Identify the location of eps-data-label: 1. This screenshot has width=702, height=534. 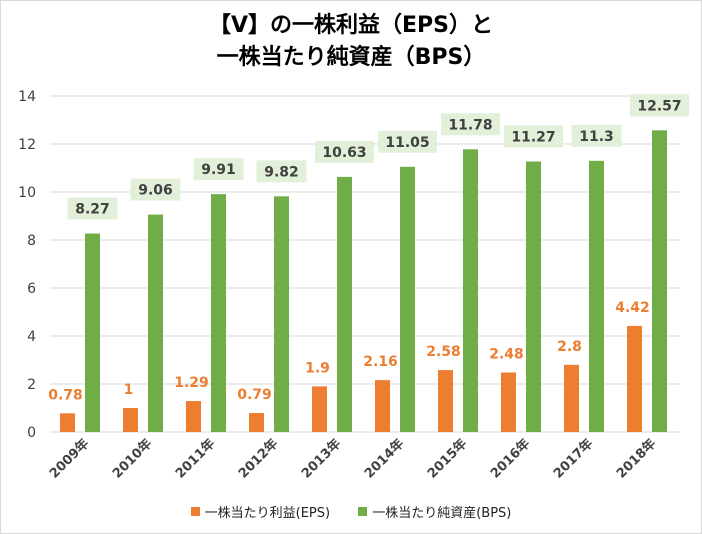
(129, 390).